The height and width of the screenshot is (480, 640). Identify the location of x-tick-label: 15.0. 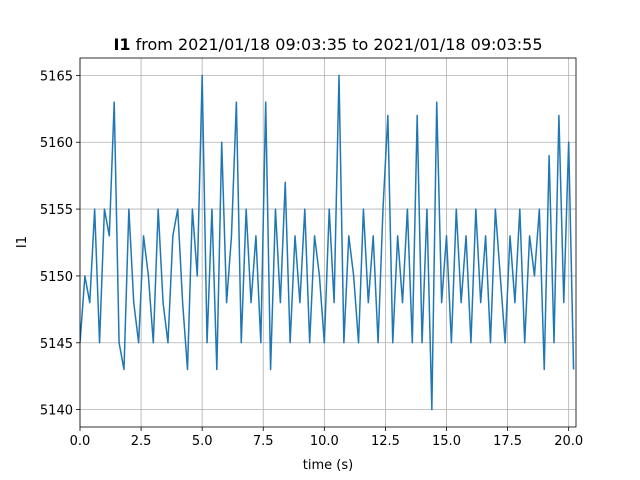
(446, 441).